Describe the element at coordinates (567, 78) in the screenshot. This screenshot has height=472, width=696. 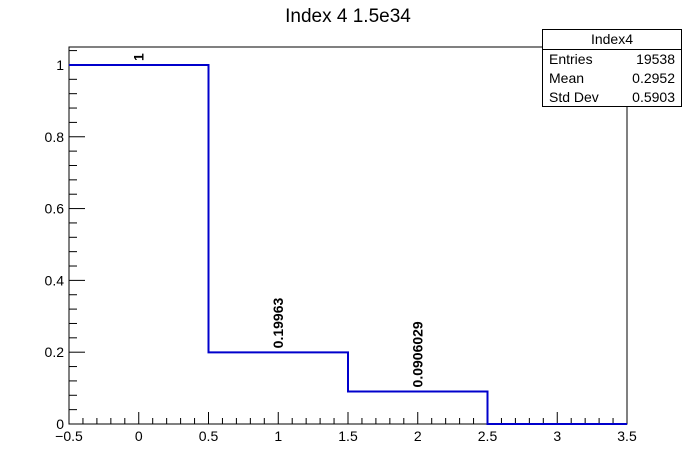
I see `stats-label: Mean` at that location.